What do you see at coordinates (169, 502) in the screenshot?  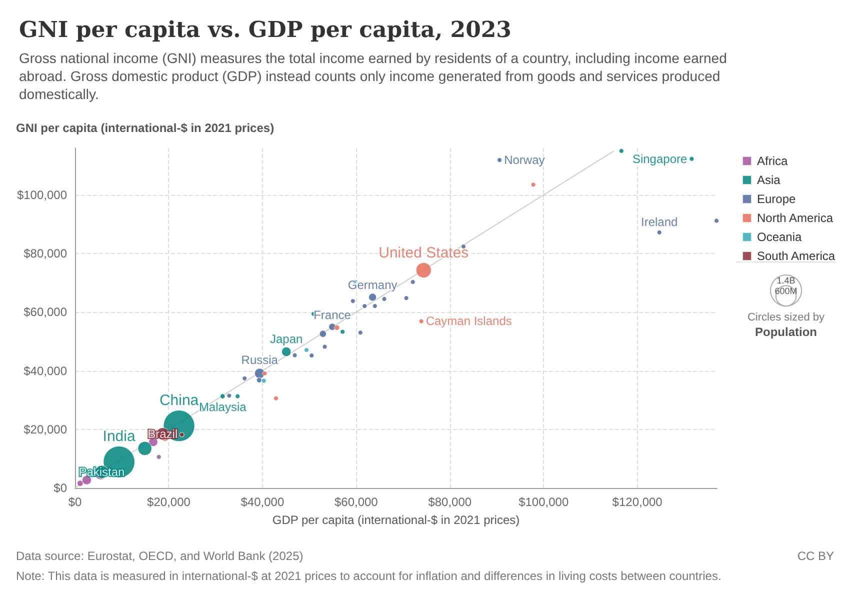 I see `x-tick-label: $20,000` at bounding box center [169, 502].